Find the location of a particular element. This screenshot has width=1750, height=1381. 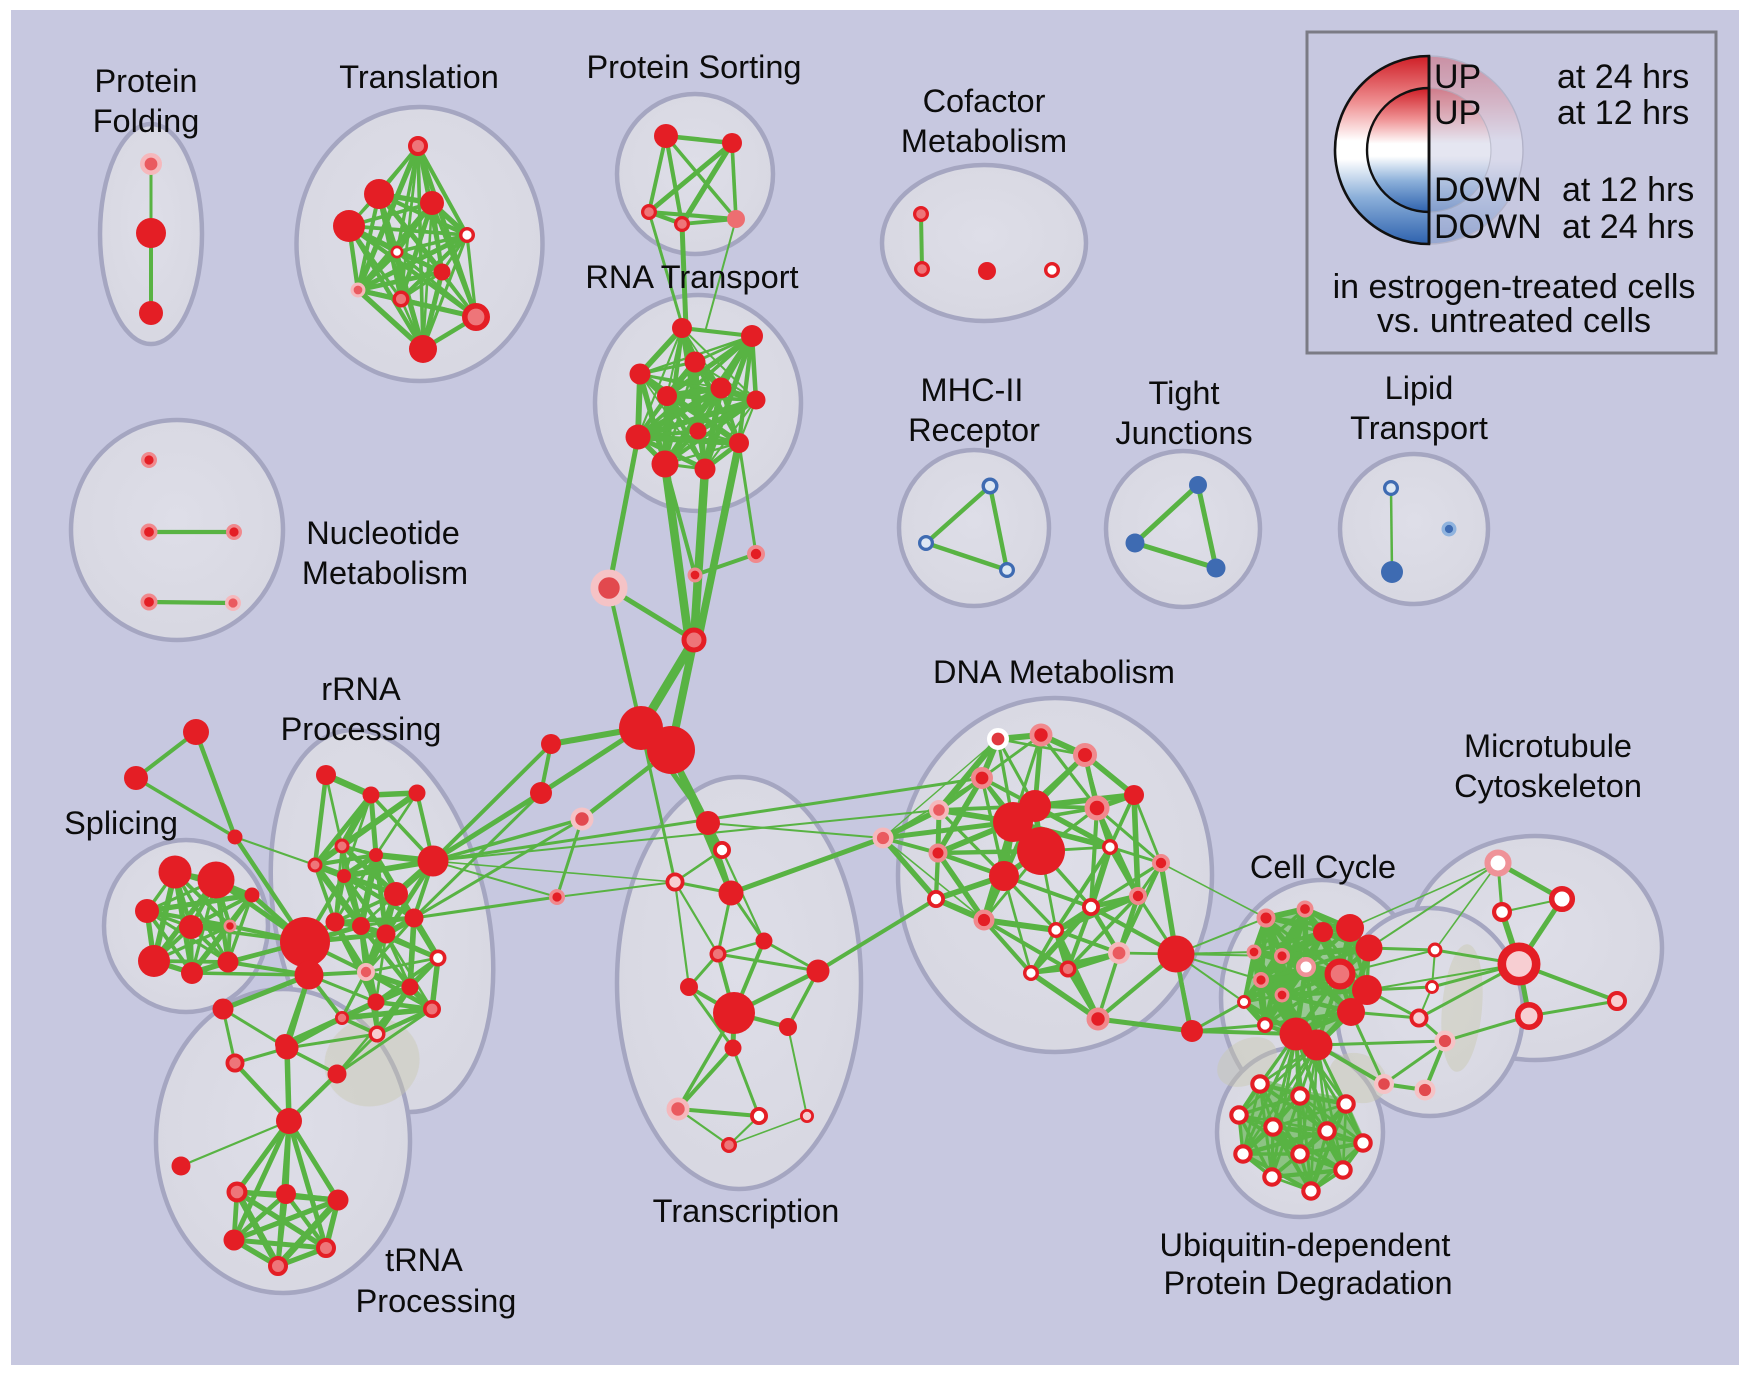

svg-text: Transcription is located at coordinates (746, 1211).